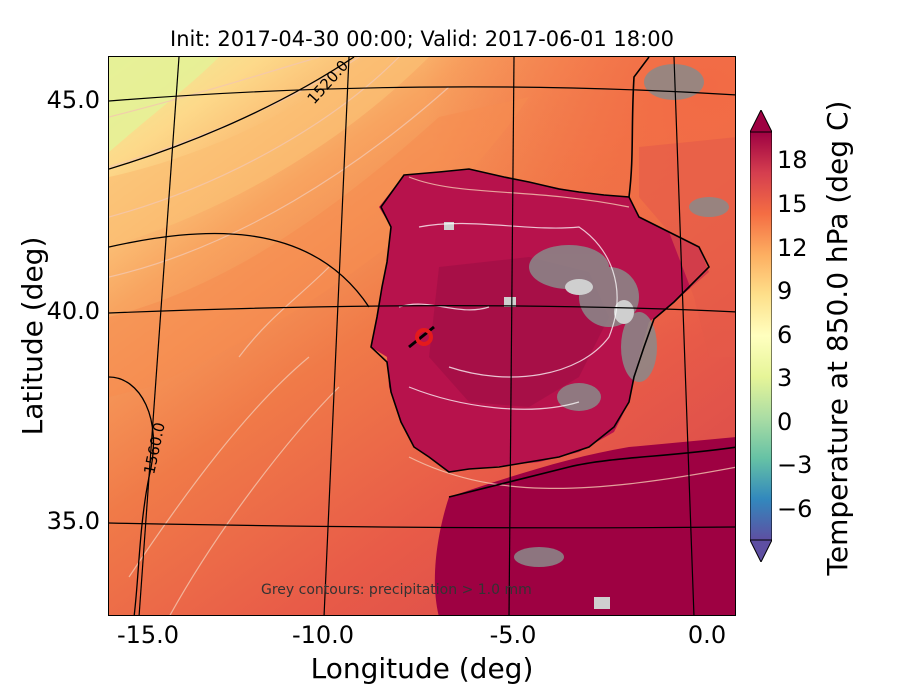 The image size is (900, 700). Describe the element at coordinates (323, 635) in the screenshot. I see `xtick-neg10: -10.0` at that location.